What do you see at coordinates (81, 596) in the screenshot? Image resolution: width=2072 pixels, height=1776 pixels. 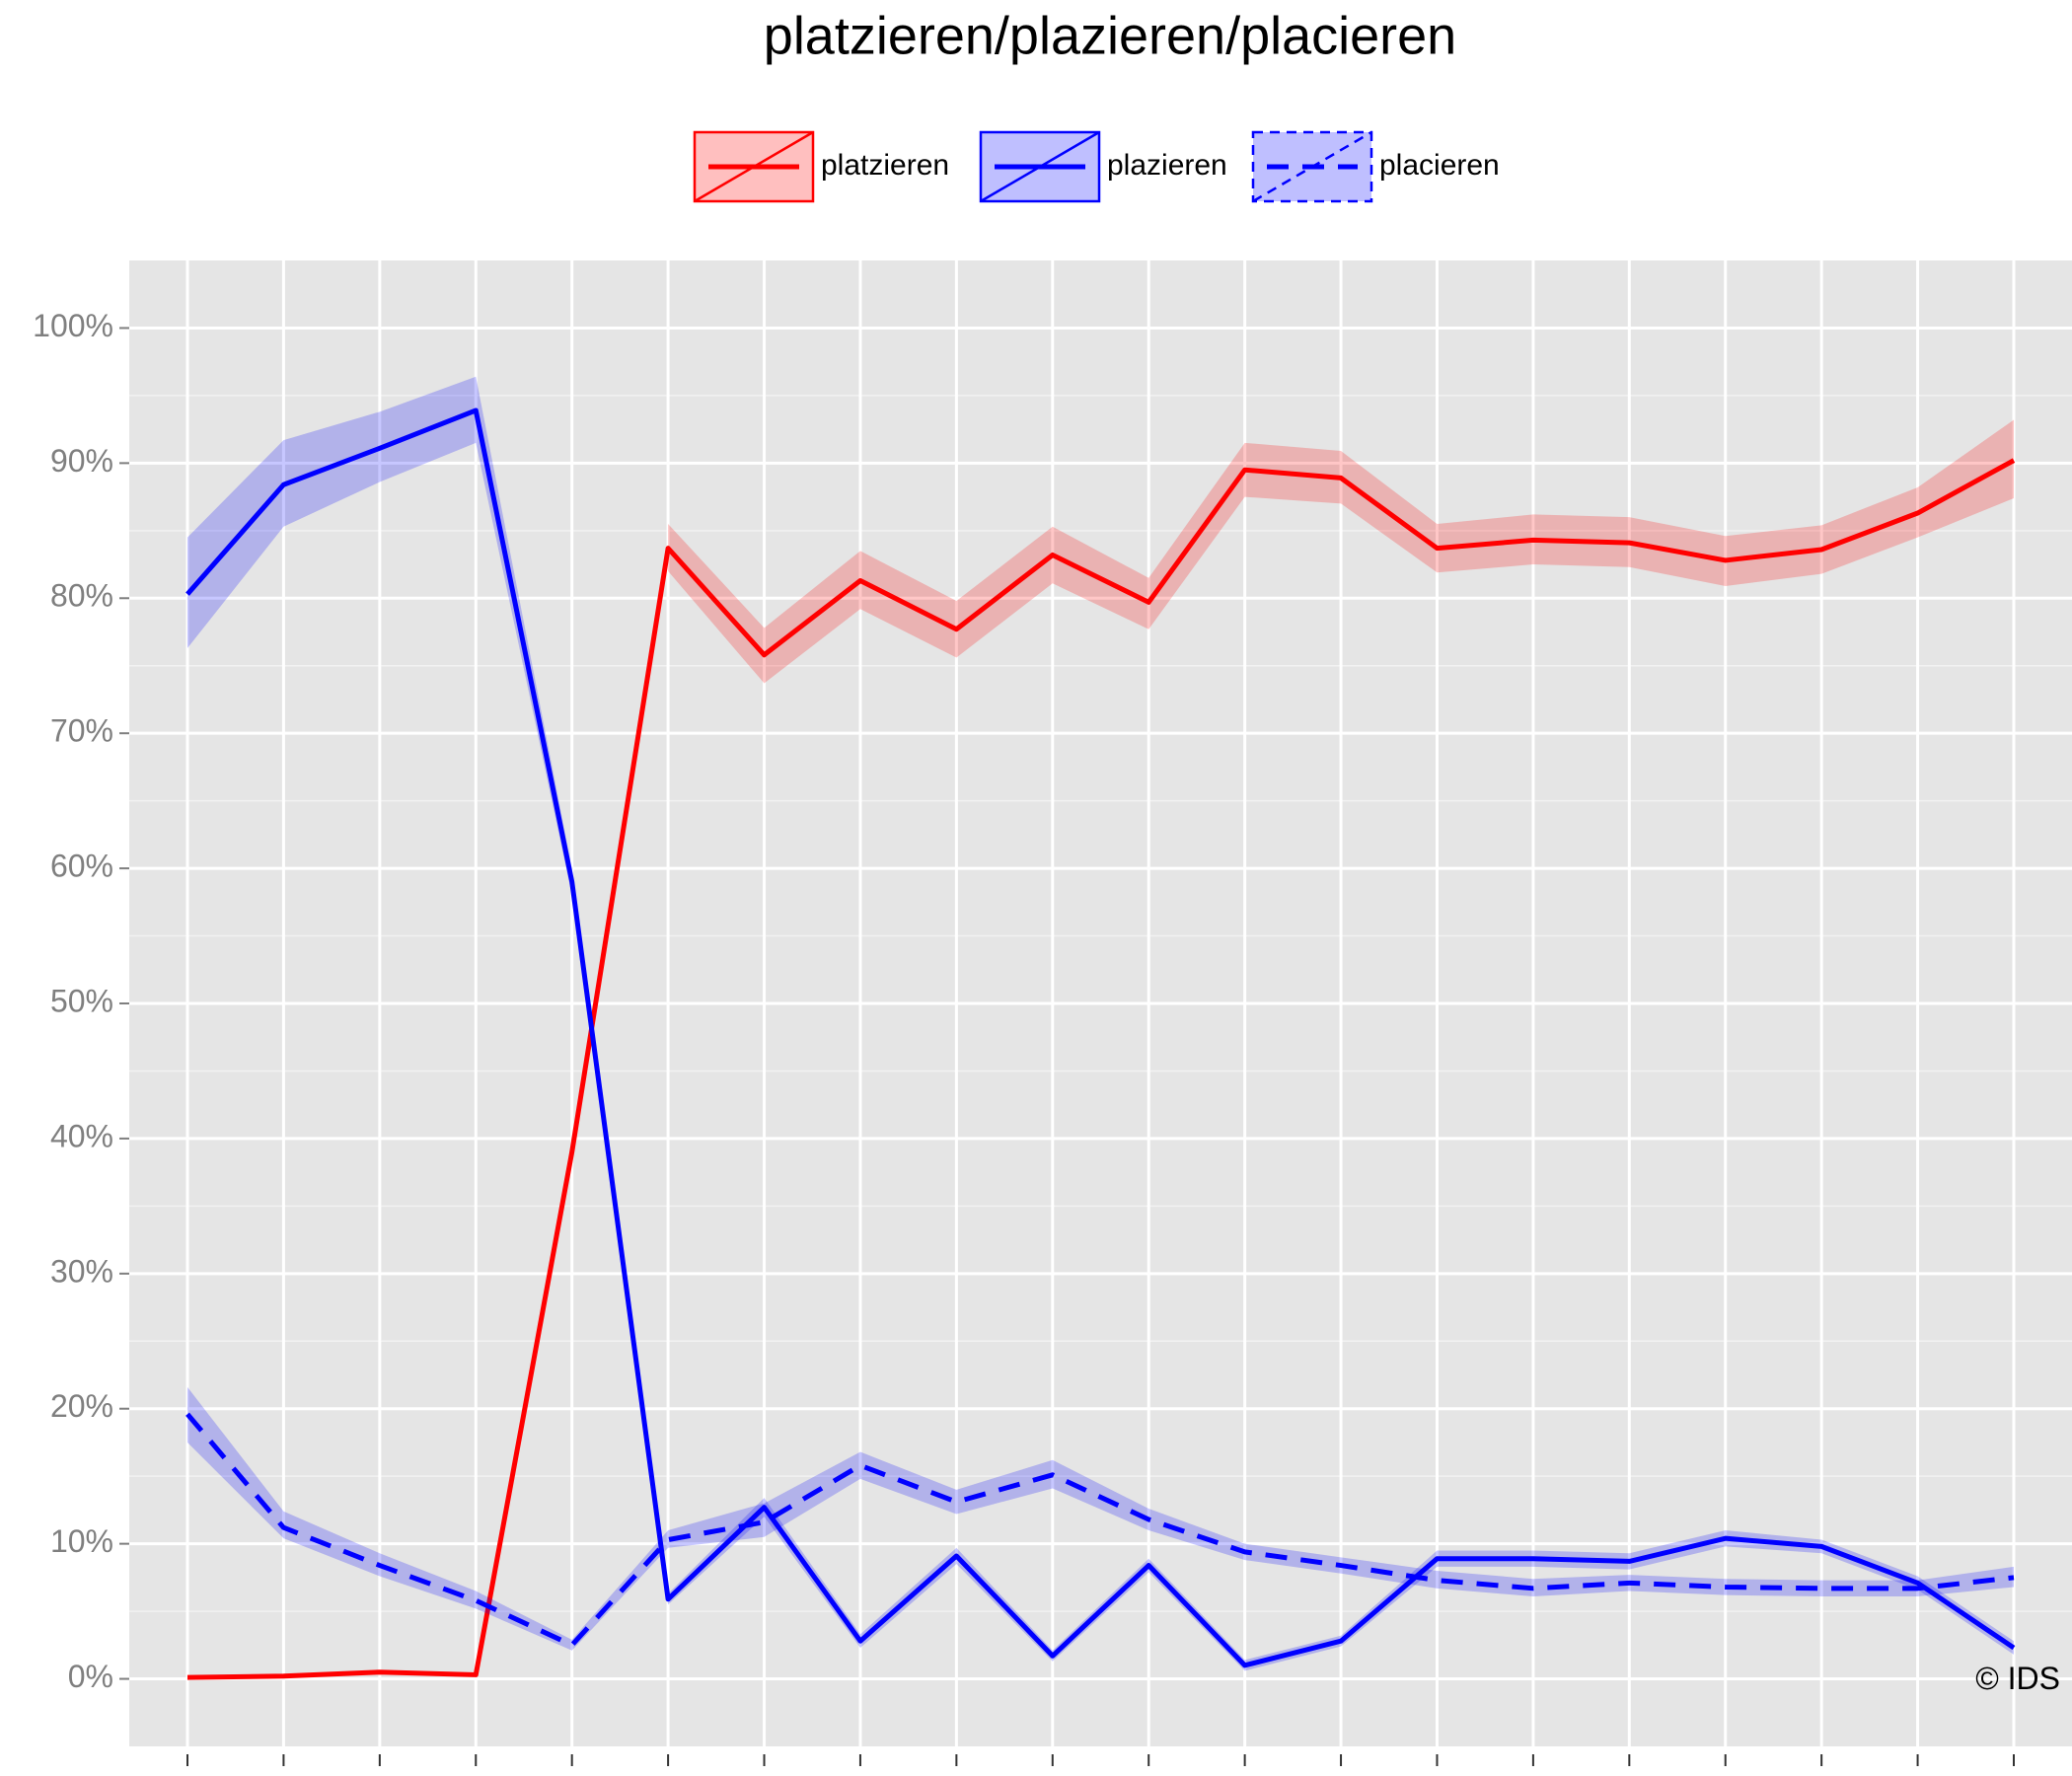 I see `y-tick-label: 80%` at bounding box center [81, 596].